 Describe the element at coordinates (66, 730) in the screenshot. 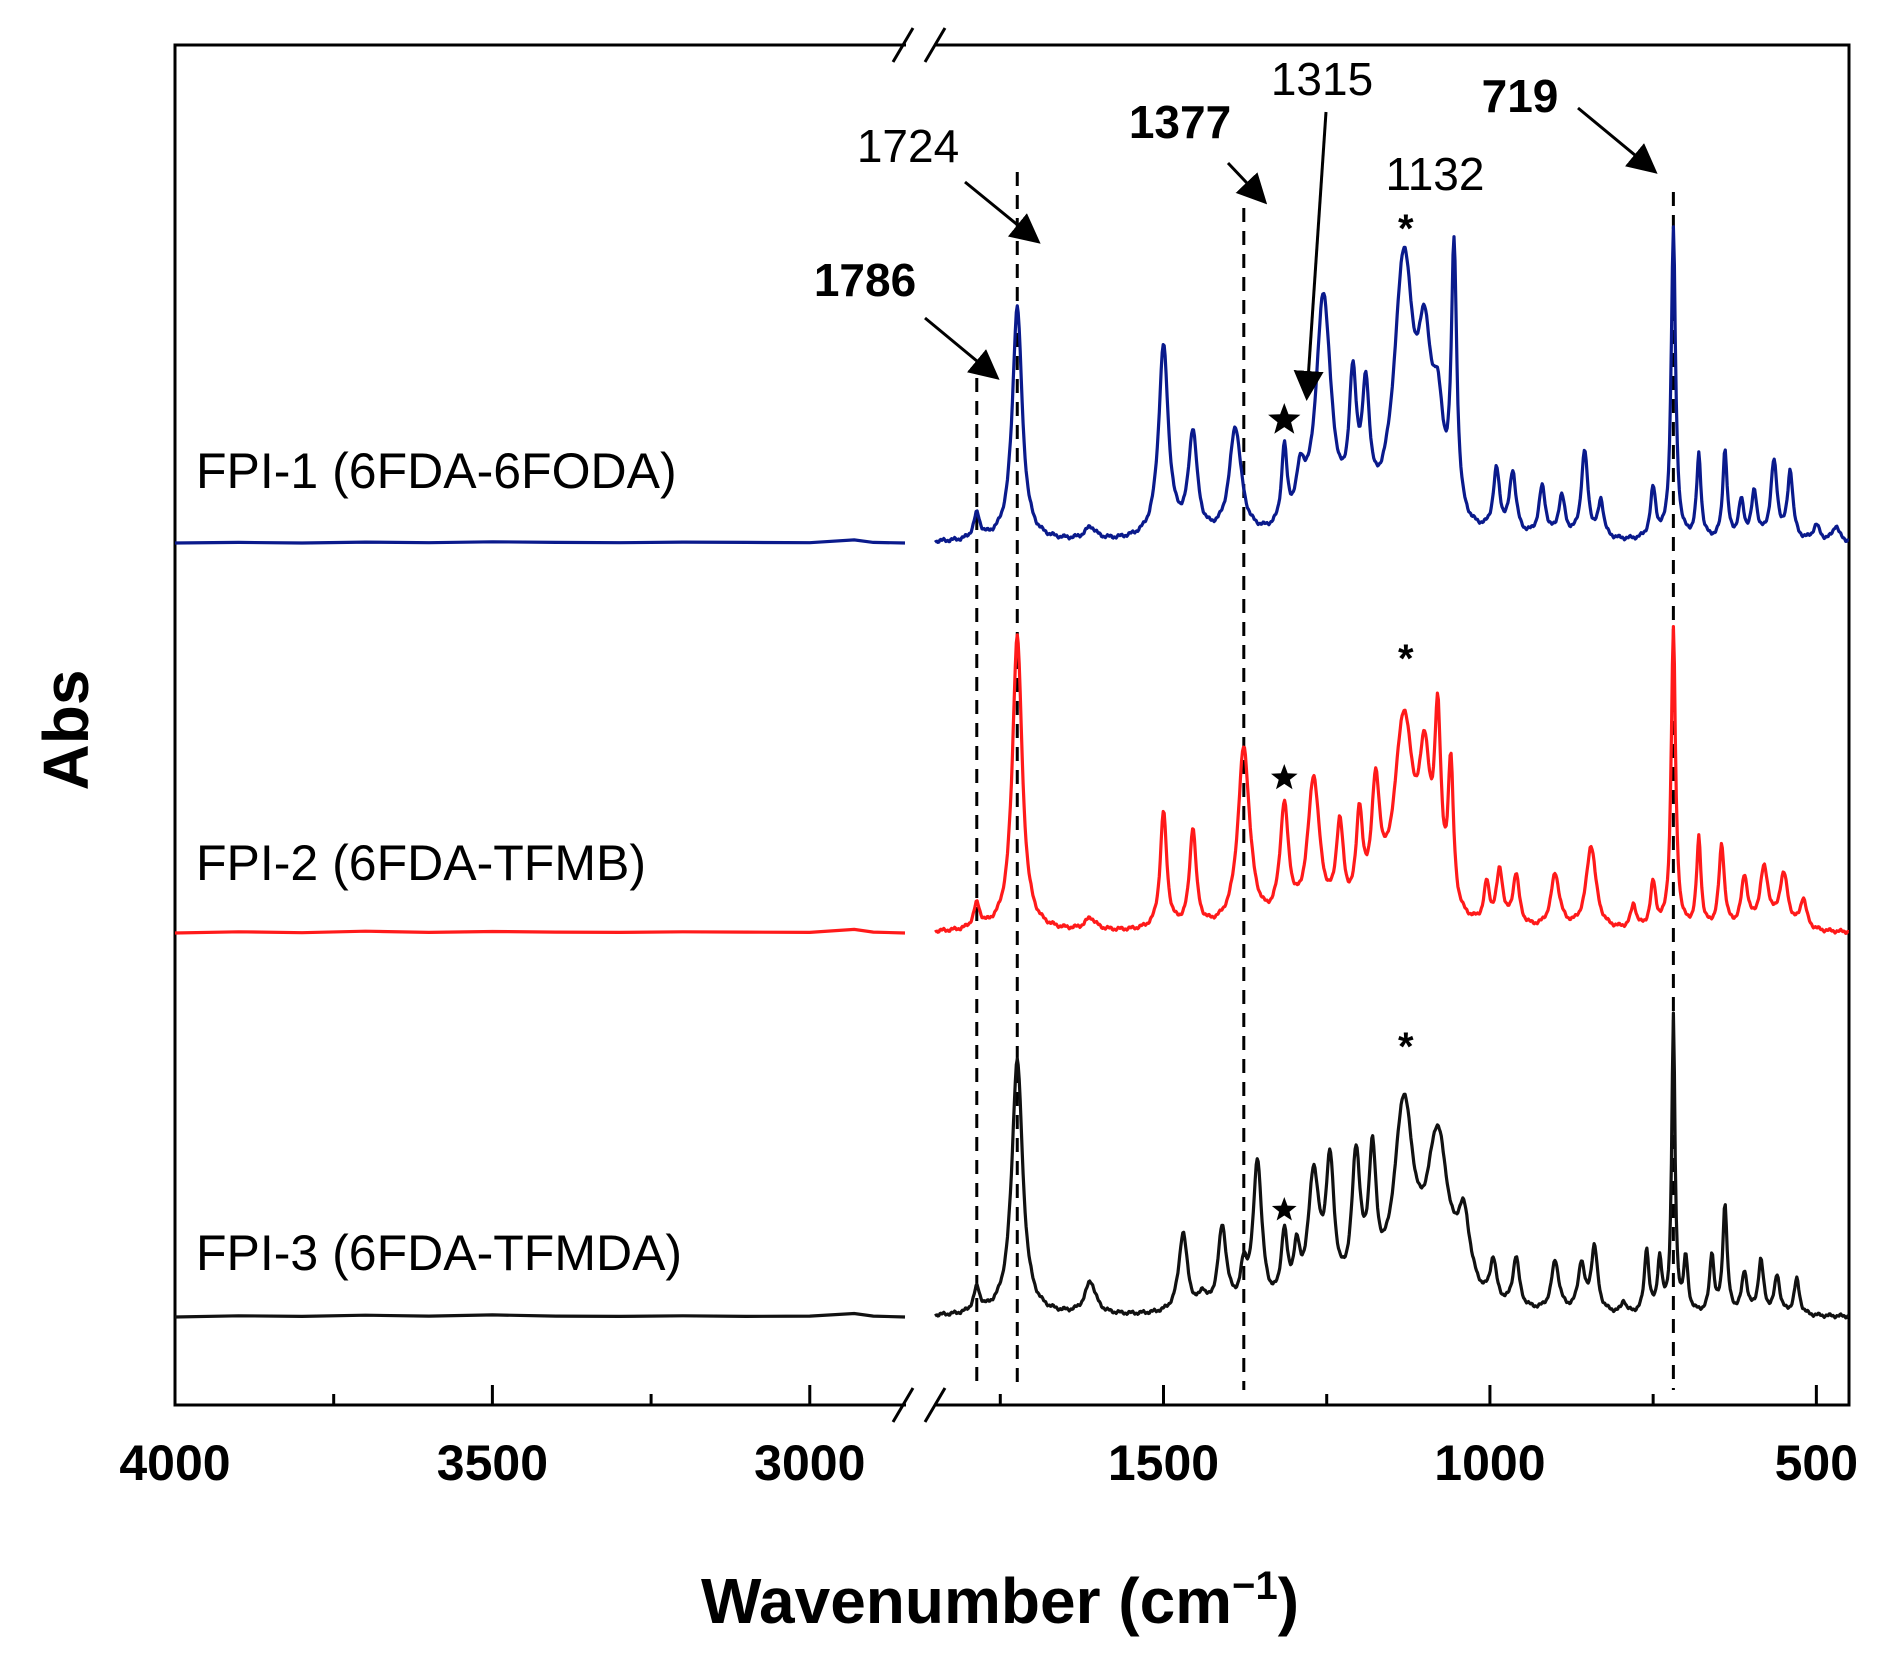

I see `y-axis-label: Abs` at that location.